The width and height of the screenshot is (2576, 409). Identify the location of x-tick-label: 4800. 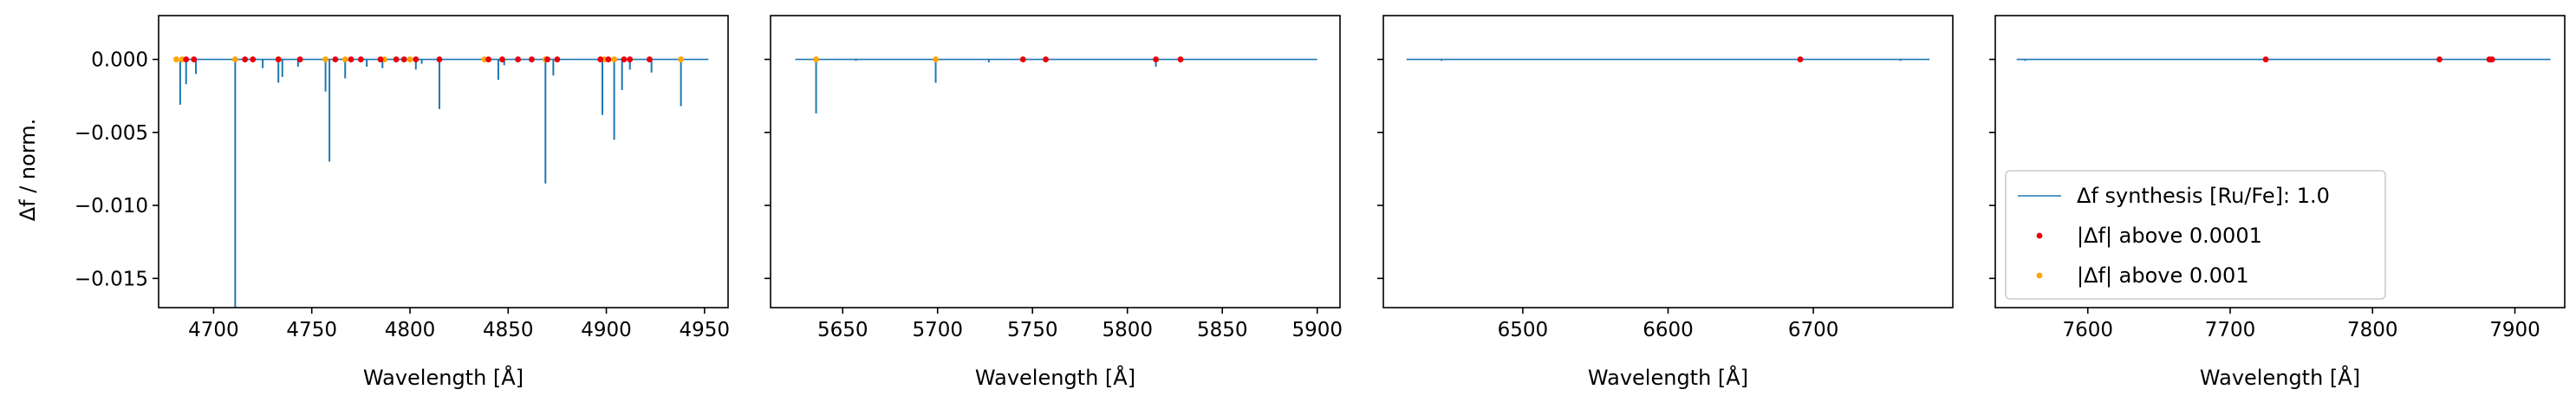
(410, 330).